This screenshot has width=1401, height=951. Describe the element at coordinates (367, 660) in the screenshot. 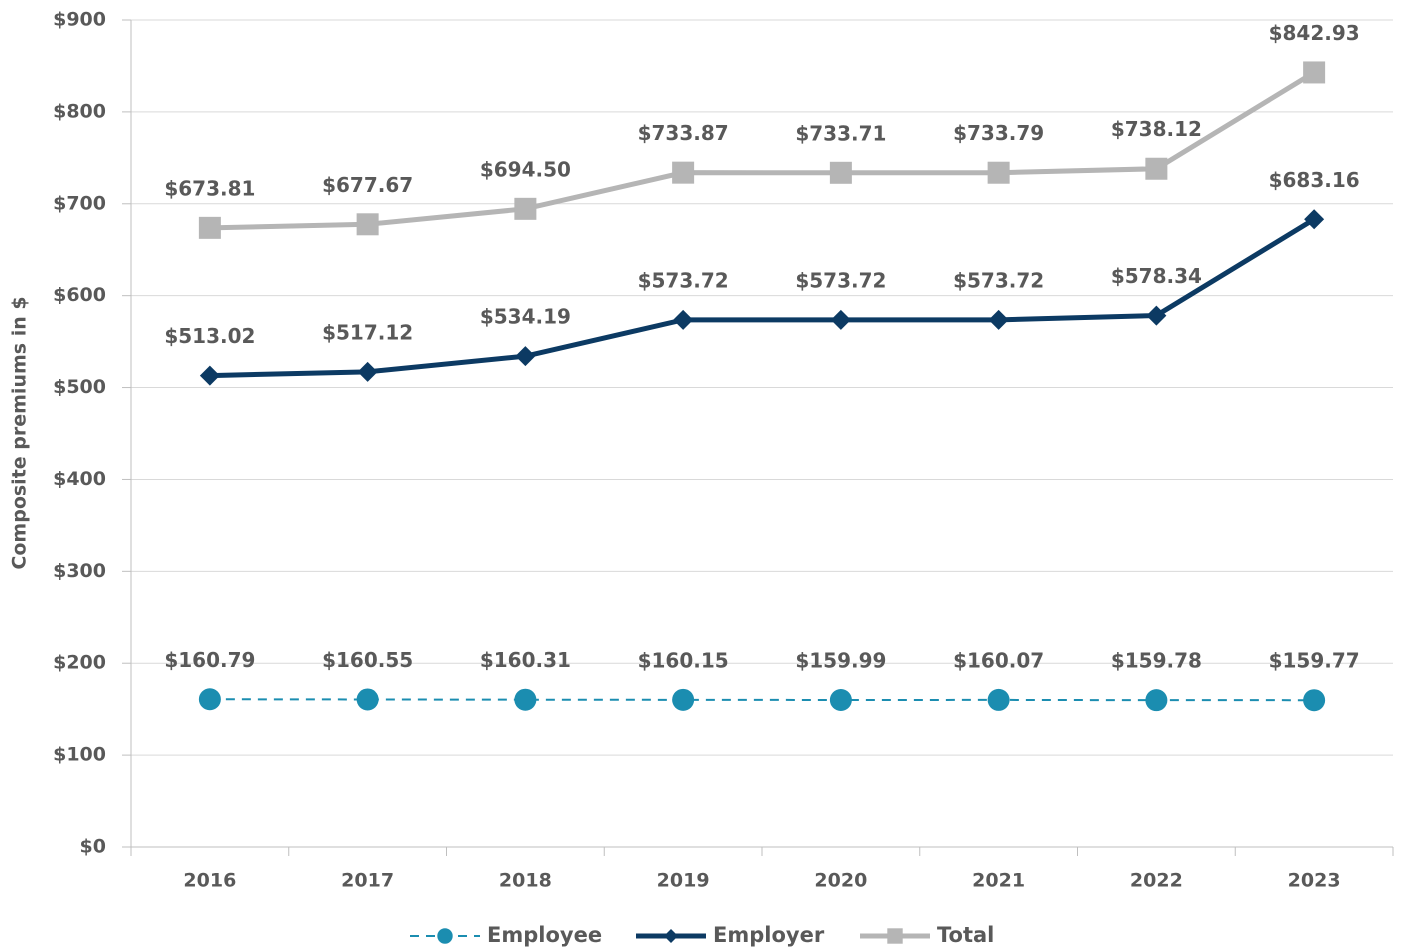

I see `data-label: $160.55` at that location.